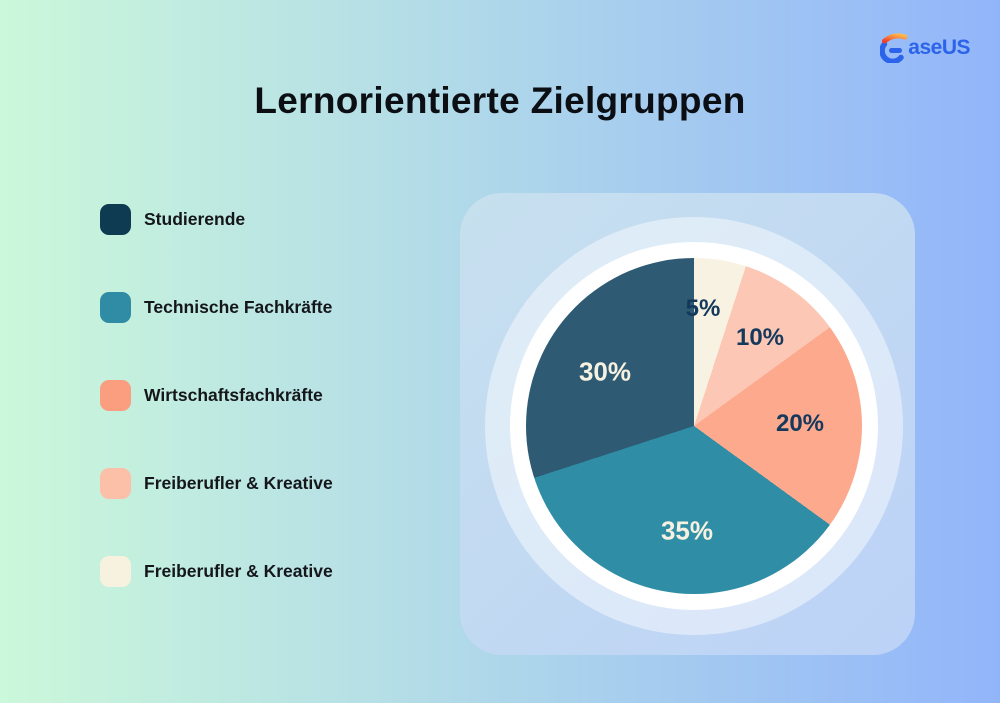  I want to click on legend-item: Wirtschaftsfachkräfte, so click(216, 395).